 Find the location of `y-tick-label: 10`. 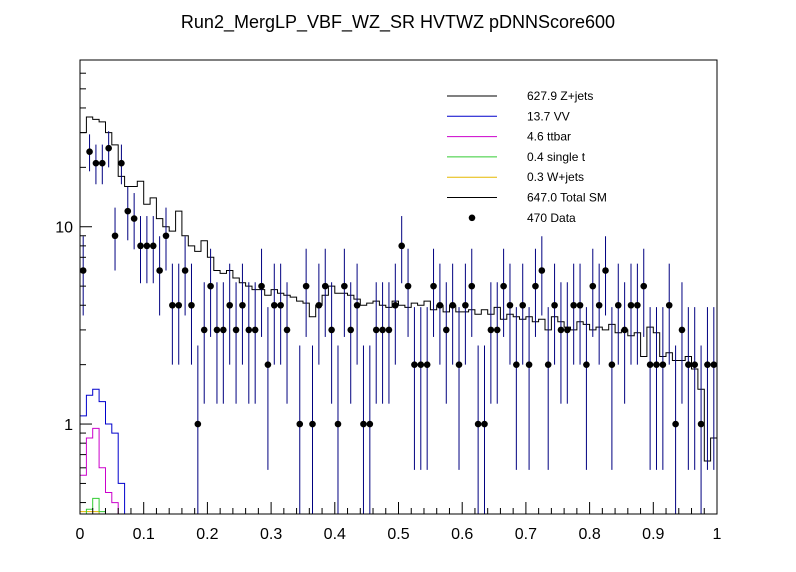

y-tick-label: 10 is located at coordinates (64, 228).